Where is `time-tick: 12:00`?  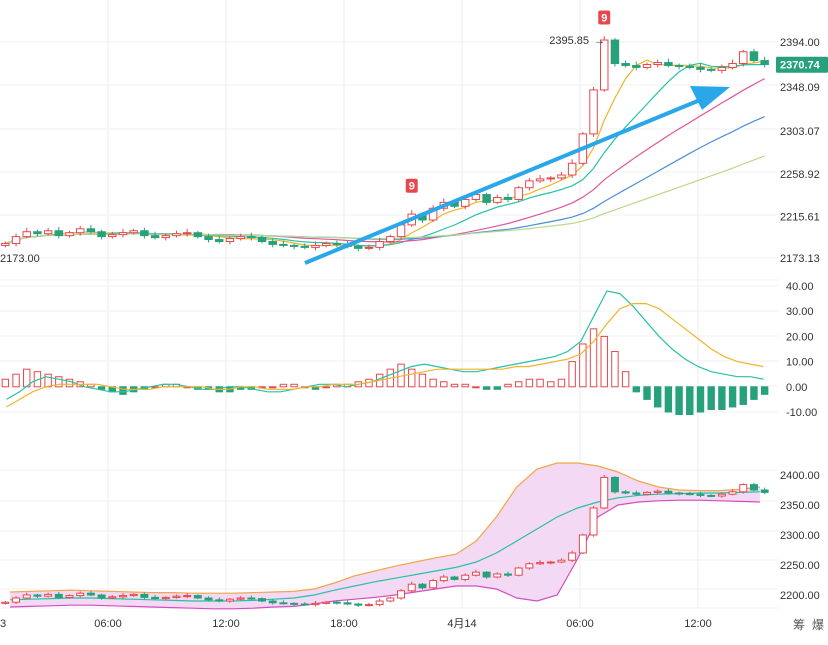
time-tick: 12:00 is located at coordinates (698, 624).